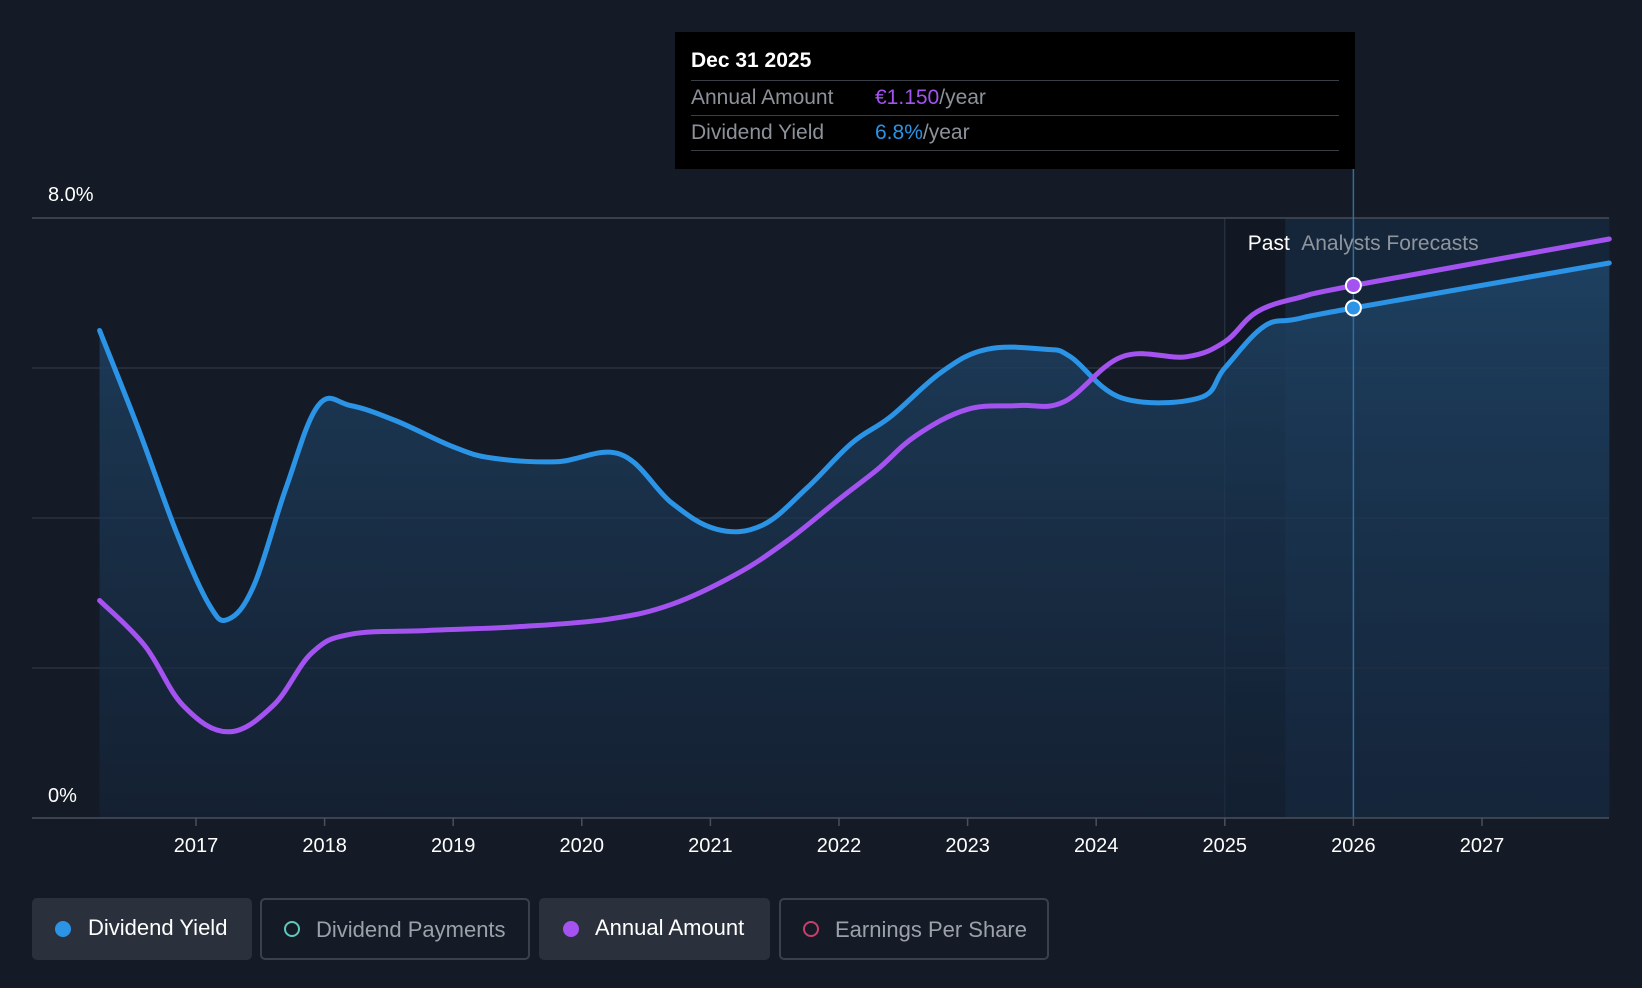 This screenshot has height=988, width=1642. What do you see at coordinates (1015, 63) in the screenshot?
I see `tooltip-date: Dec 31 2025` at bounding box center [1015, 63].